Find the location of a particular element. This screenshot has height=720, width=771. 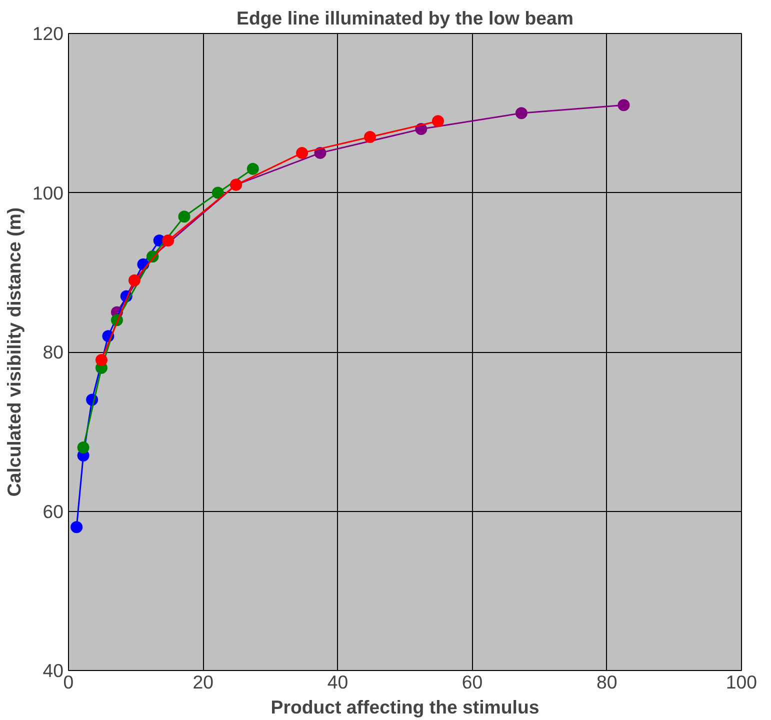

x-tick-label: 60 is located at coordinates (472, 682).